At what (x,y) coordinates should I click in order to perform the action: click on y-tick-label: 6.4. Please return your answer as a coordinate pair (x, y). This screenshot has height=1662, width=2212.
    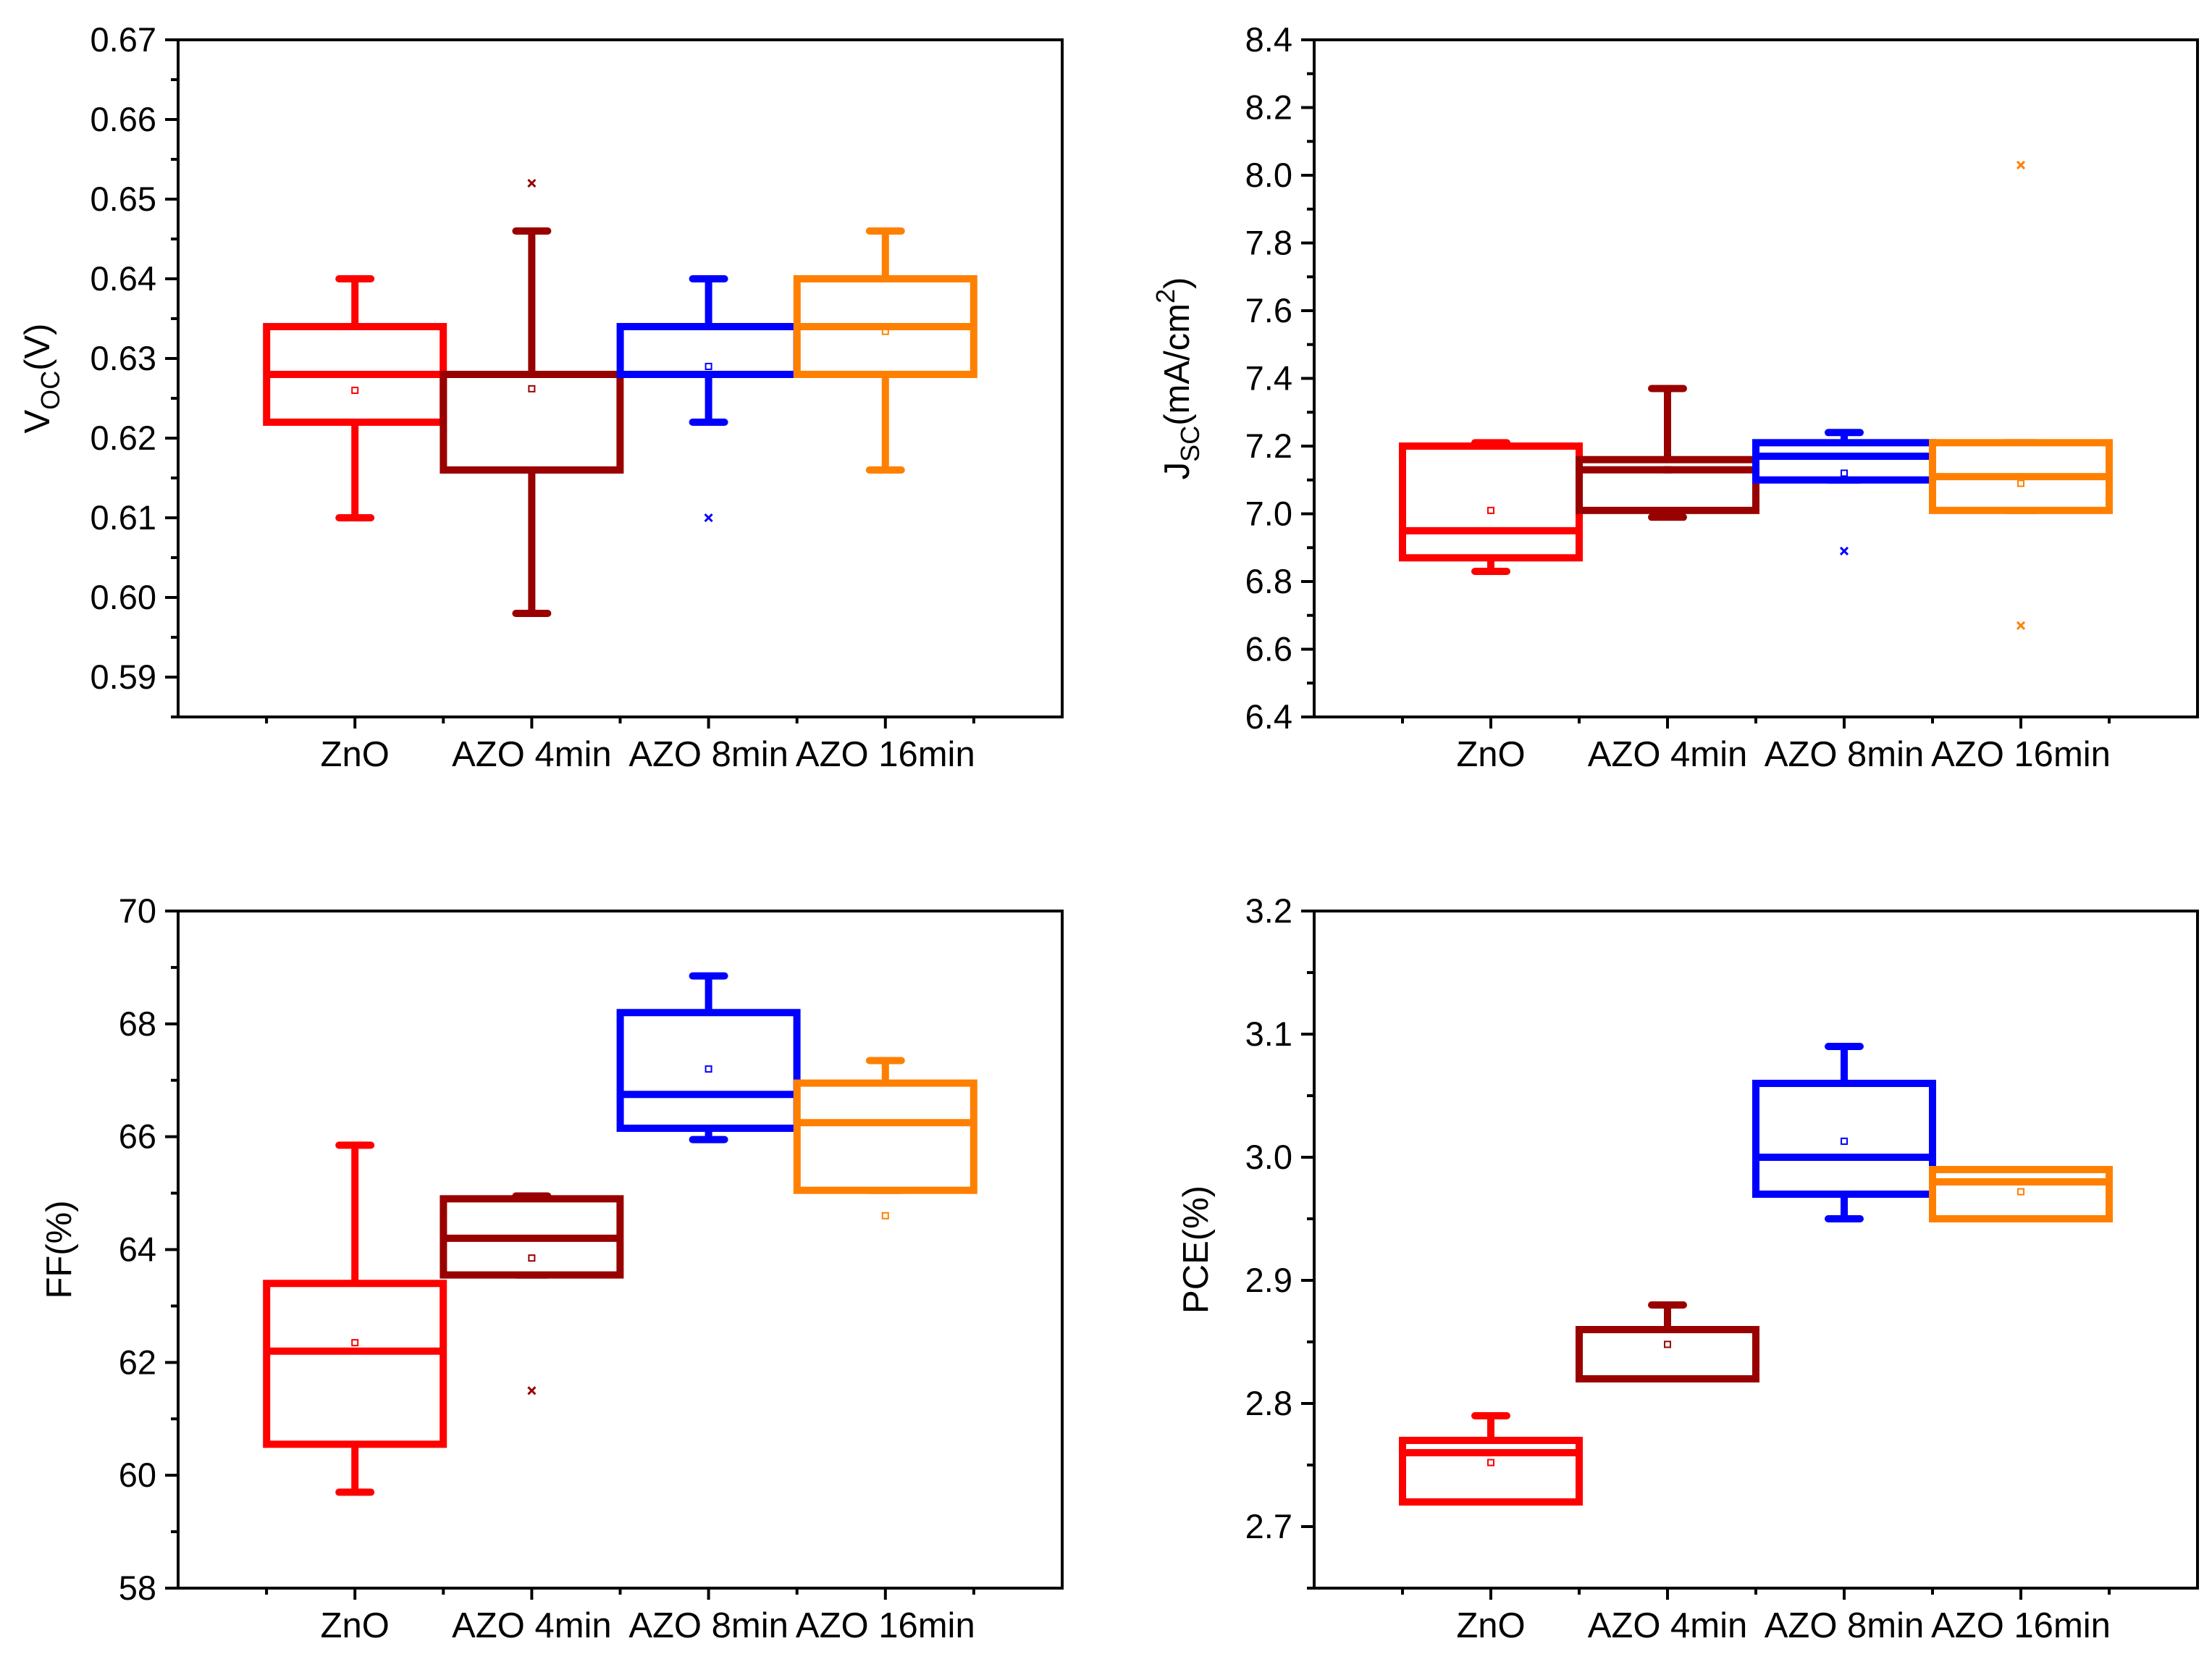
    Looking at the image, I should click on (1268, 716).